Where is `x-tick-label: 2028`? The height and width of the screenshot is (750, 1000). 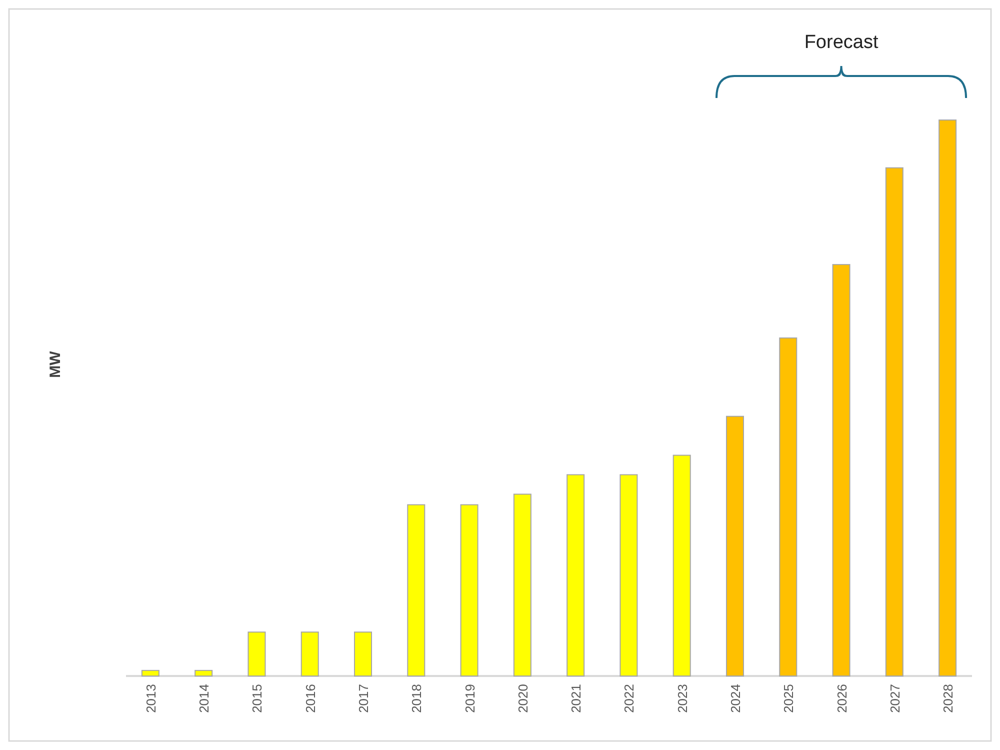
x-tick-label: 2028 is located at coordinates (948, 698).